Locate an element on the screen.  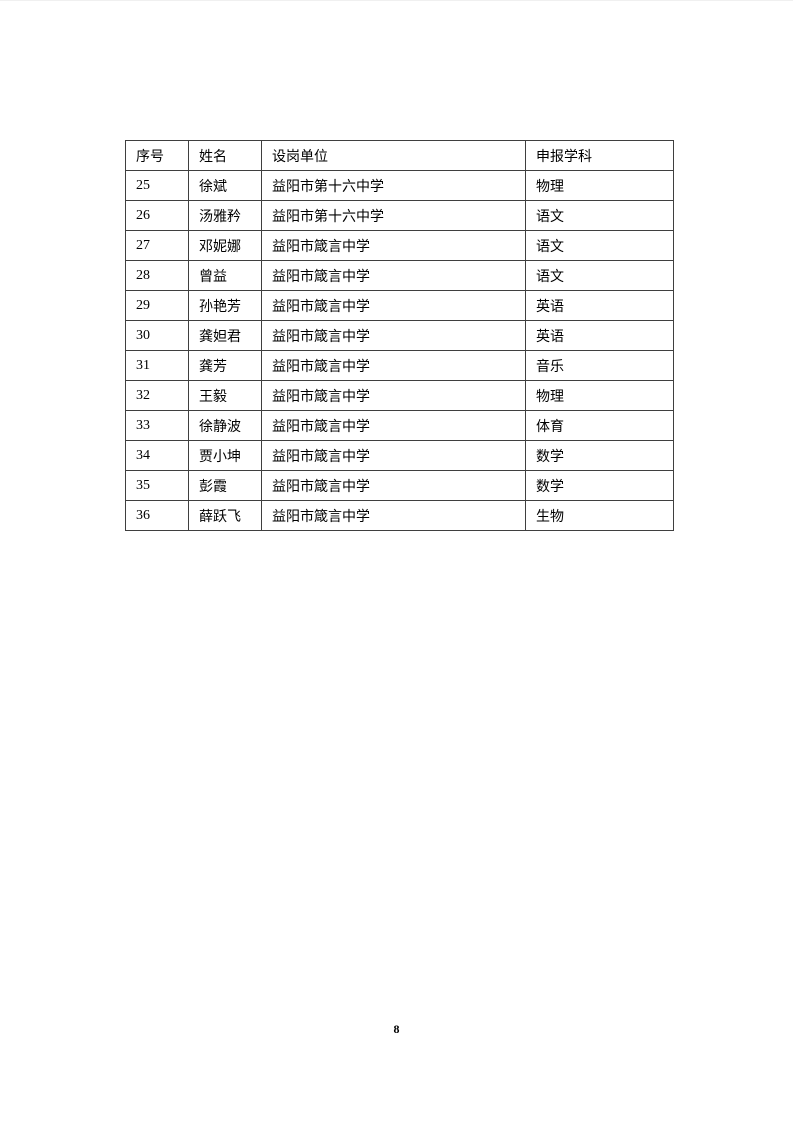
table-cell: 音乐 is located at coordinates (599, 365).